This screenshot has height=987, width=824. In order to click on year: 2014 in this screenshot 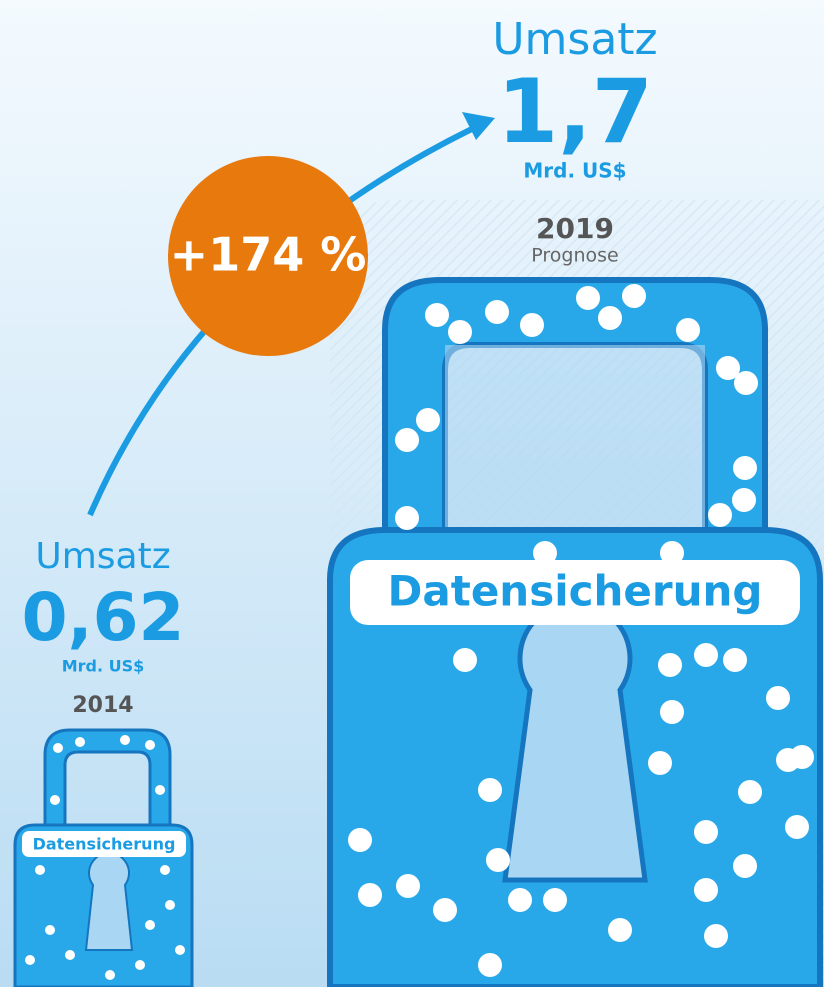, I will do `click(102, 705)`.